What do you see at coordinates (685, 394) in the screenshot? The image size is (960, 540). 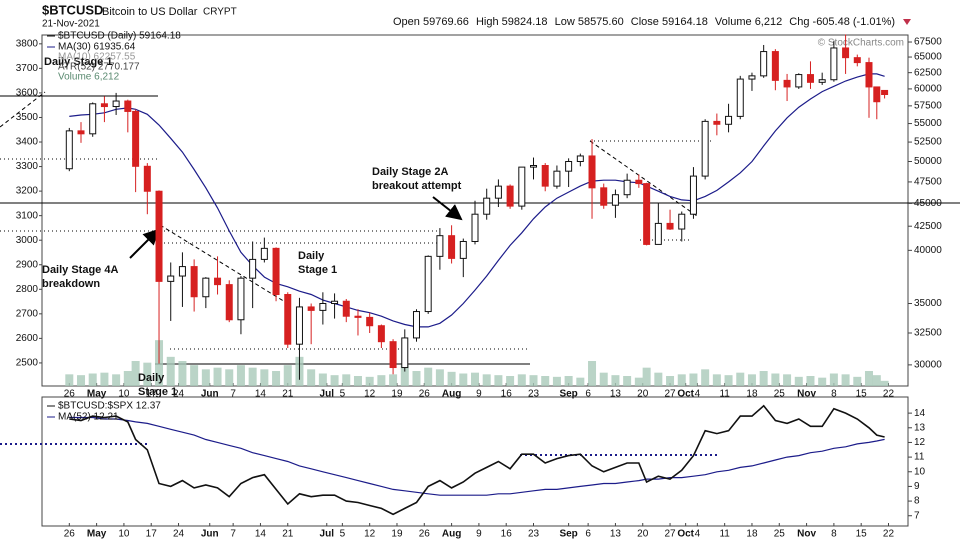 I see `x-tick-label: Oct` at bounding box center [685, 394].